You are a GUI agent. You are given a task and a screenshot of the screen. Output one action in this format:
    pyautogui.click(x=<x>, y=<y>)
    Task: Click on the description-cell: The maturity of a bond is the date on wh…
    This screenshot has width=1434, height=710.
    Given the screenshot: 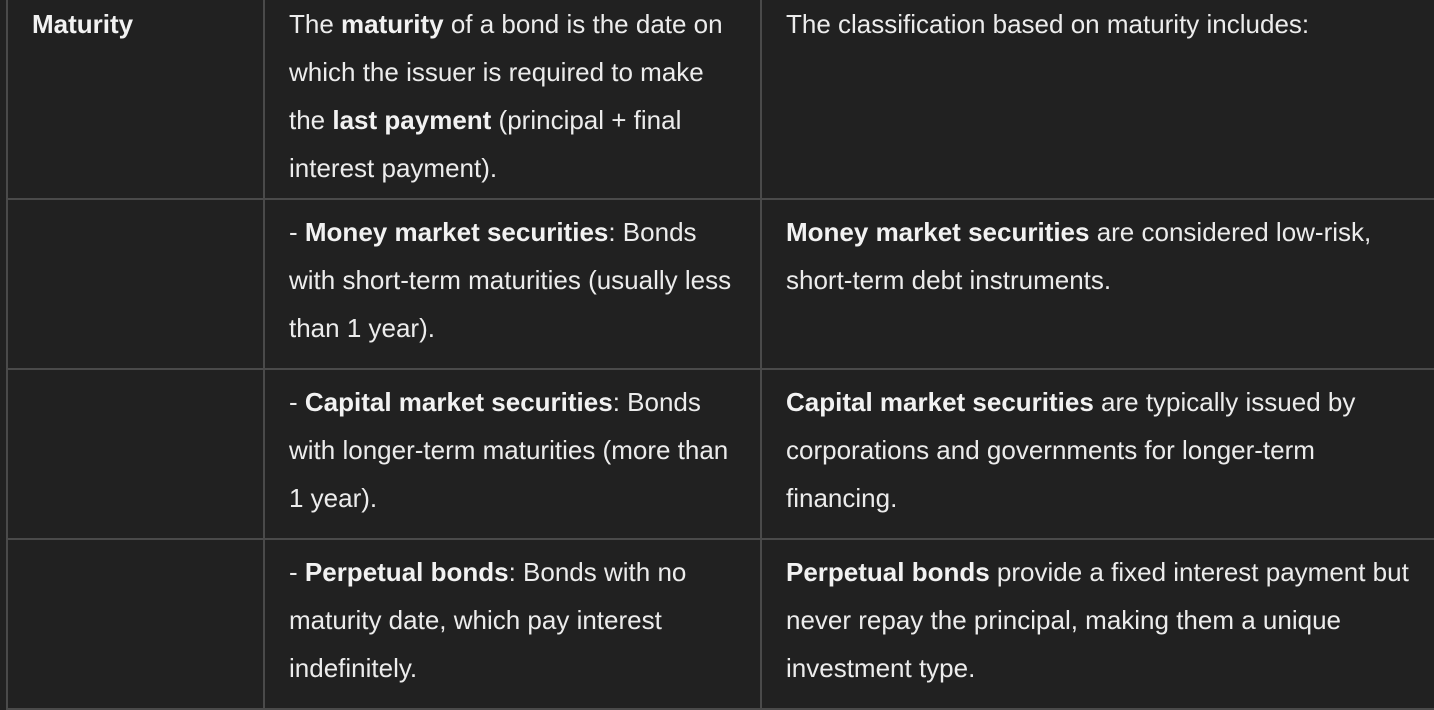 What is the action you would take?
    pyautogui.click(x=512, y=100)
    